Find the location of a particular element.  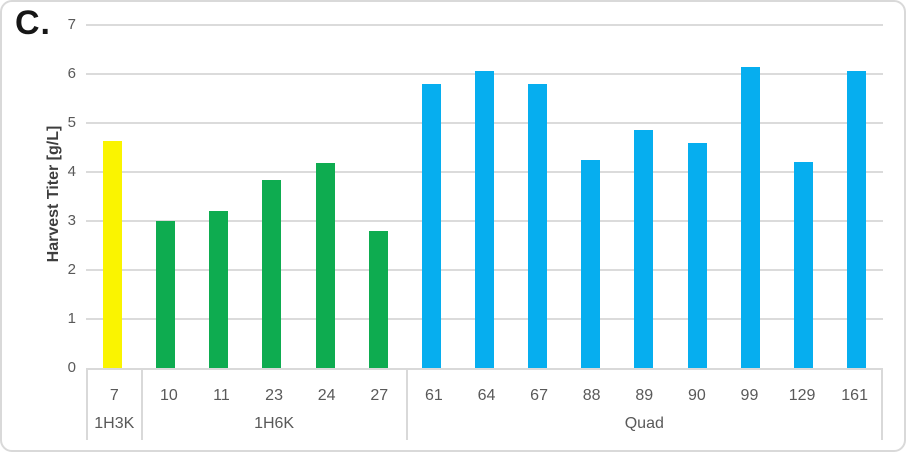

x-group-label-Quad: Quad is located at coordinates (644, 423).